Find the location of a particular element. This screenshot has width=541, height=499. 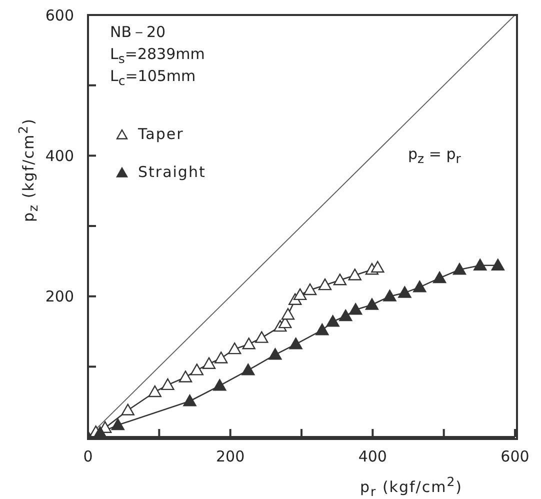

legend-label: Straight is located at coordinates (172, 172).